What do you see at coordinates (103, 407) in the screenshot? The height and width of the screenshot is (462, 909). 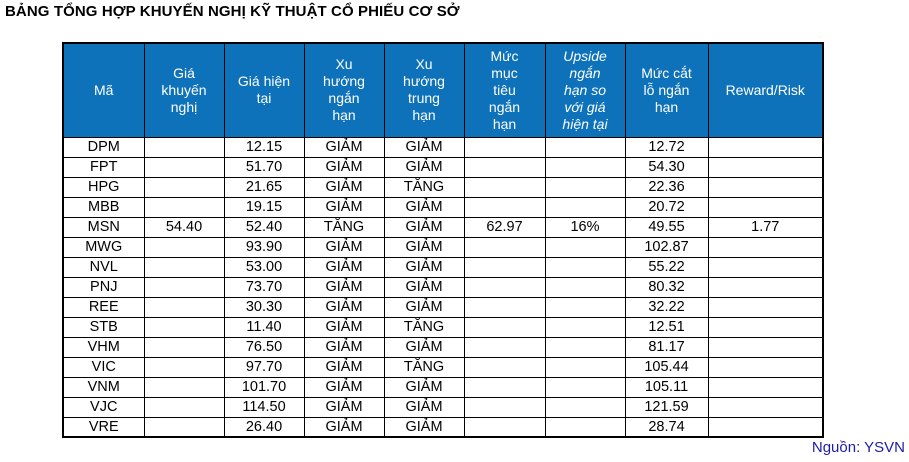 I see `cell-ticker: VJC` at bounding box center [103, 407].